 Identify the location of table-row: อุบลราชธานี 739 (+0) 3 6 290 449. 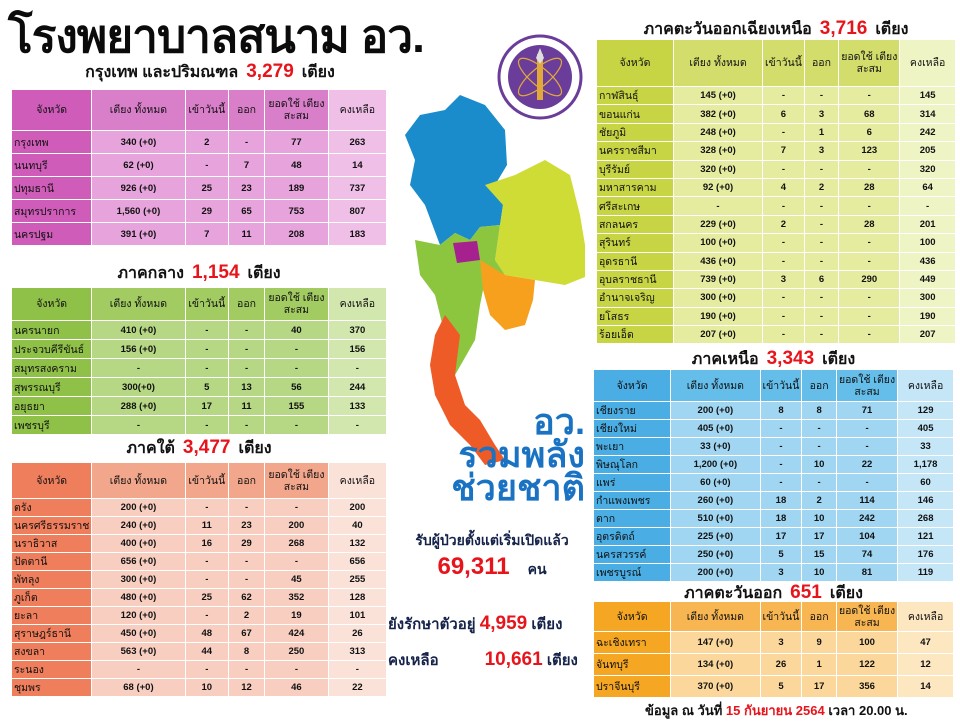
(776, 279).